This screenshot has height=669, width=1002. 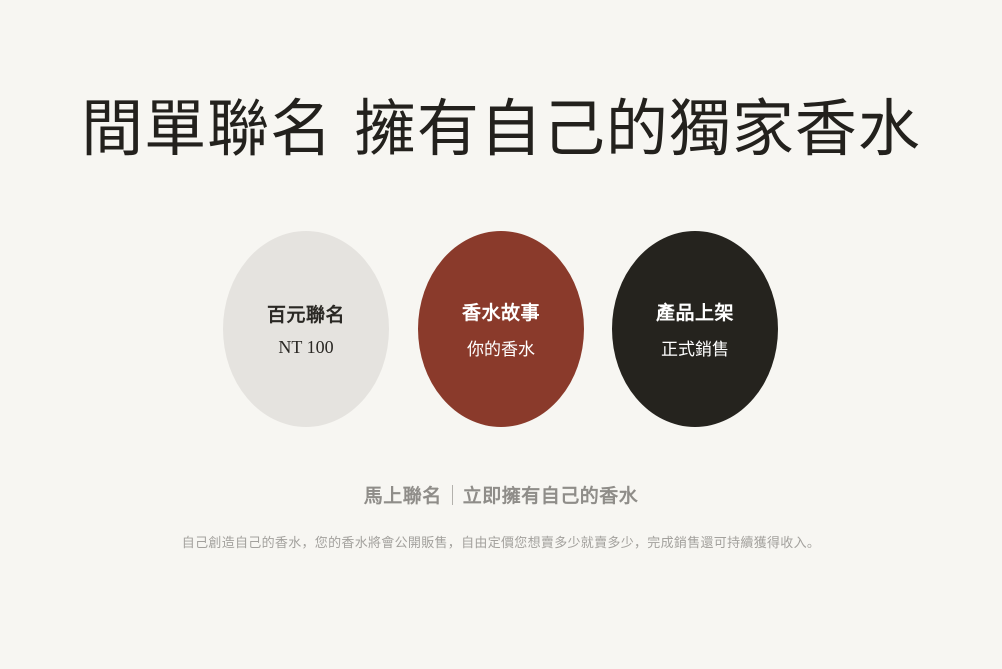 I want to click on feature-circle-collab: 百元聯名 NT 100, so click(x=306, y=329).